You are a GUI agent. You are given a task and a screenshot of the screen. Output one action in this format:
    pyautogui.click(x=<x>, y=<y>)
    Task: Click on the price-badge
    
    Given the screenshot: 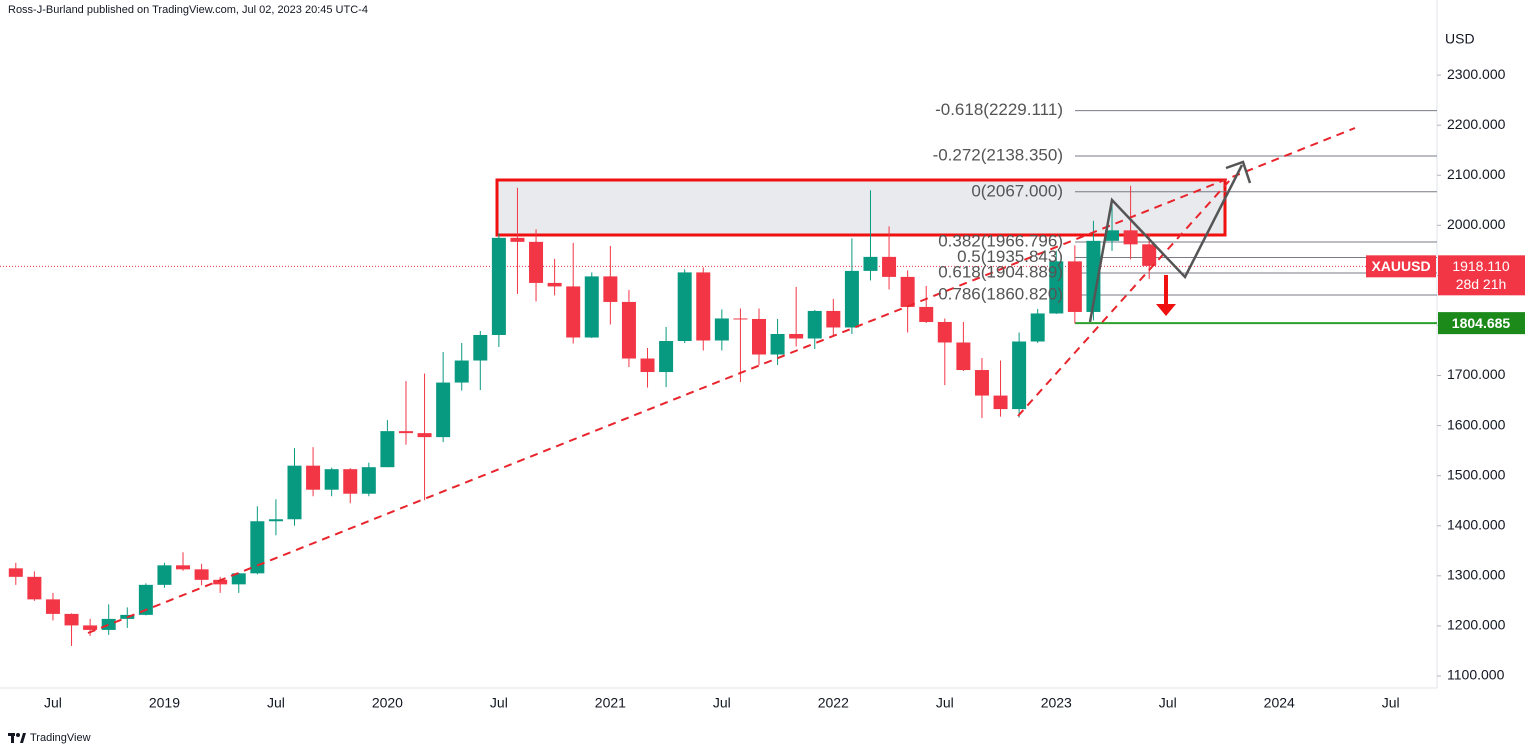 What is the action you would take?
    pyautogui.click(x=1481, y=275)
    